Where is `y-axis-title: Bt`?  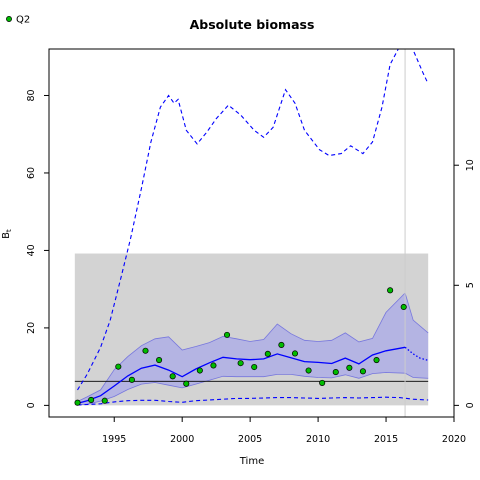
y-axis-title: Bt is located at coordinates (7, 234).